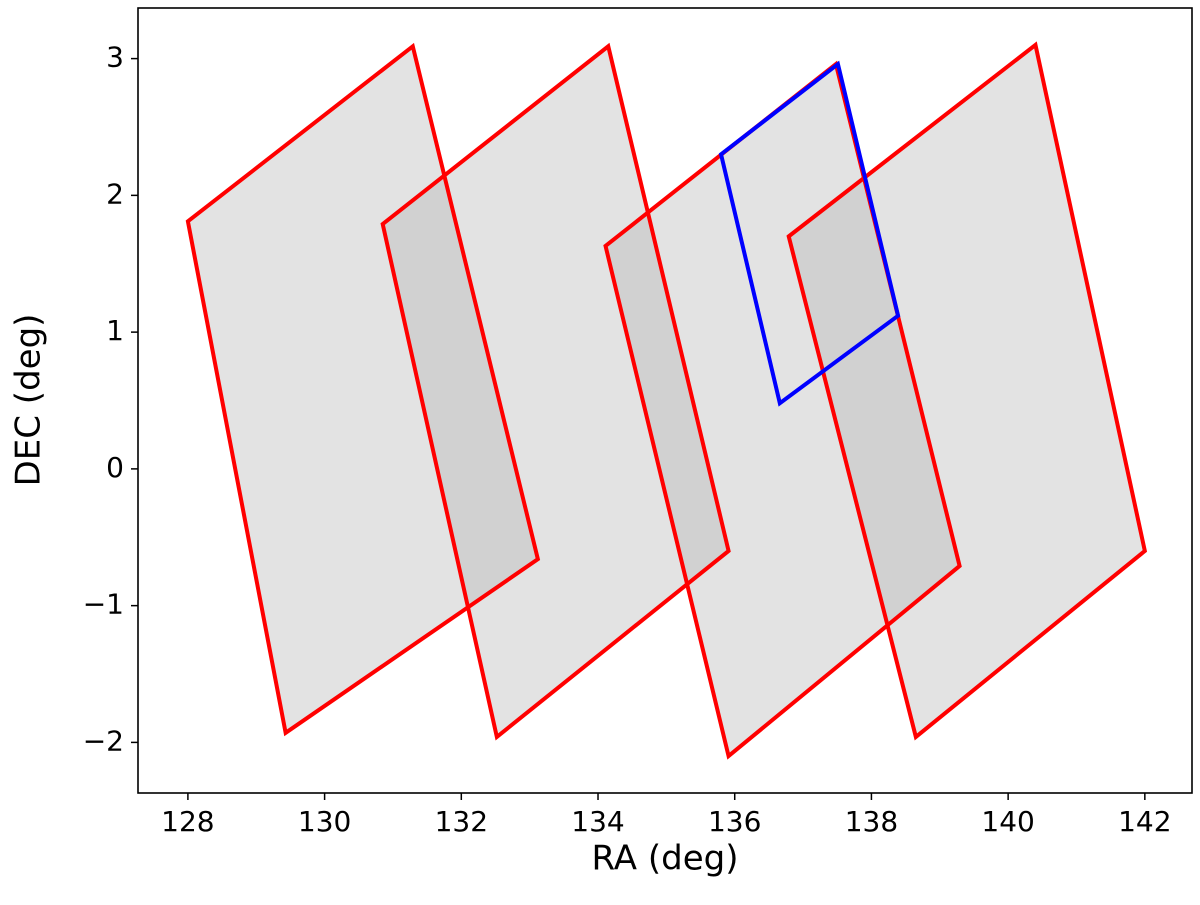 This screenshot has height=905, width=1200. I want to click on x-tick-label: 142, so click(1144, 821).